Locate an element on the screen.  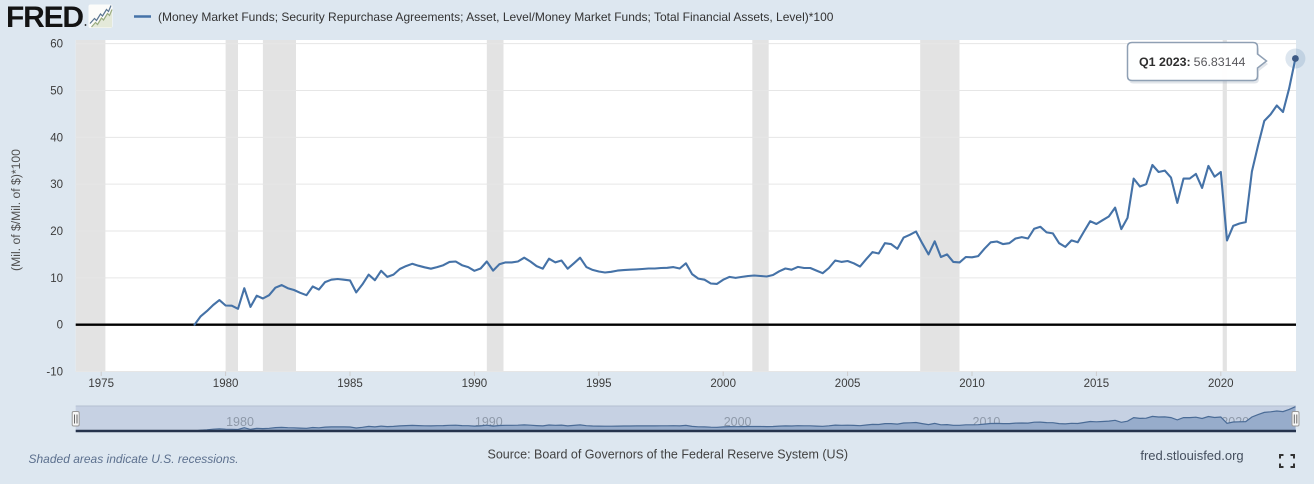
svg-text: 1995 is located at coordinates (599, 384).